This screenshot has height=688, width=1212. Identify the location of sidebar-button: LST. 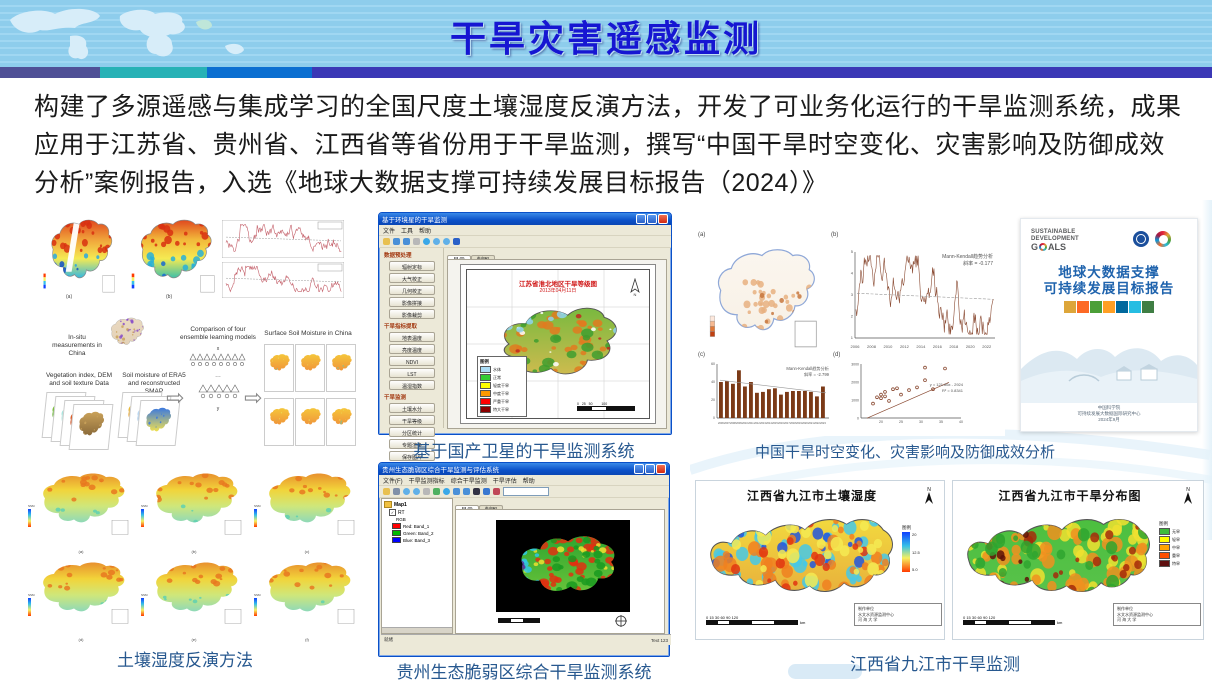
(412, 373).